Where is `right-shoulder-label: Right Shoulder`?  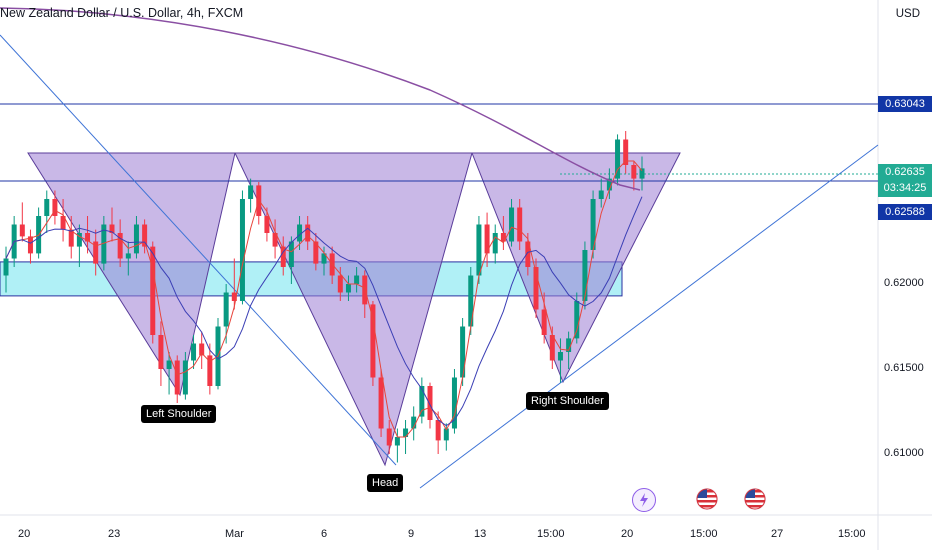
right-shoulder-label: Right Shoulder is located at coordinates (567, 401).